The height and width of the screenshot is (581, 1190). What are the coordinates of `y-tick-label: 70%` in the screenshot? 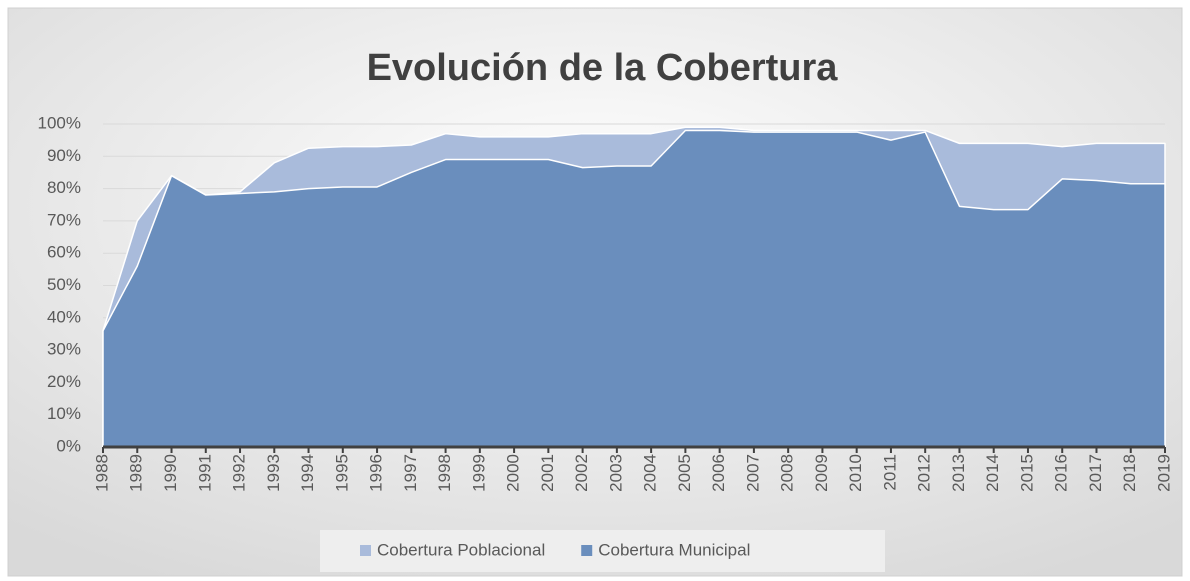 It's located at (64, 219).